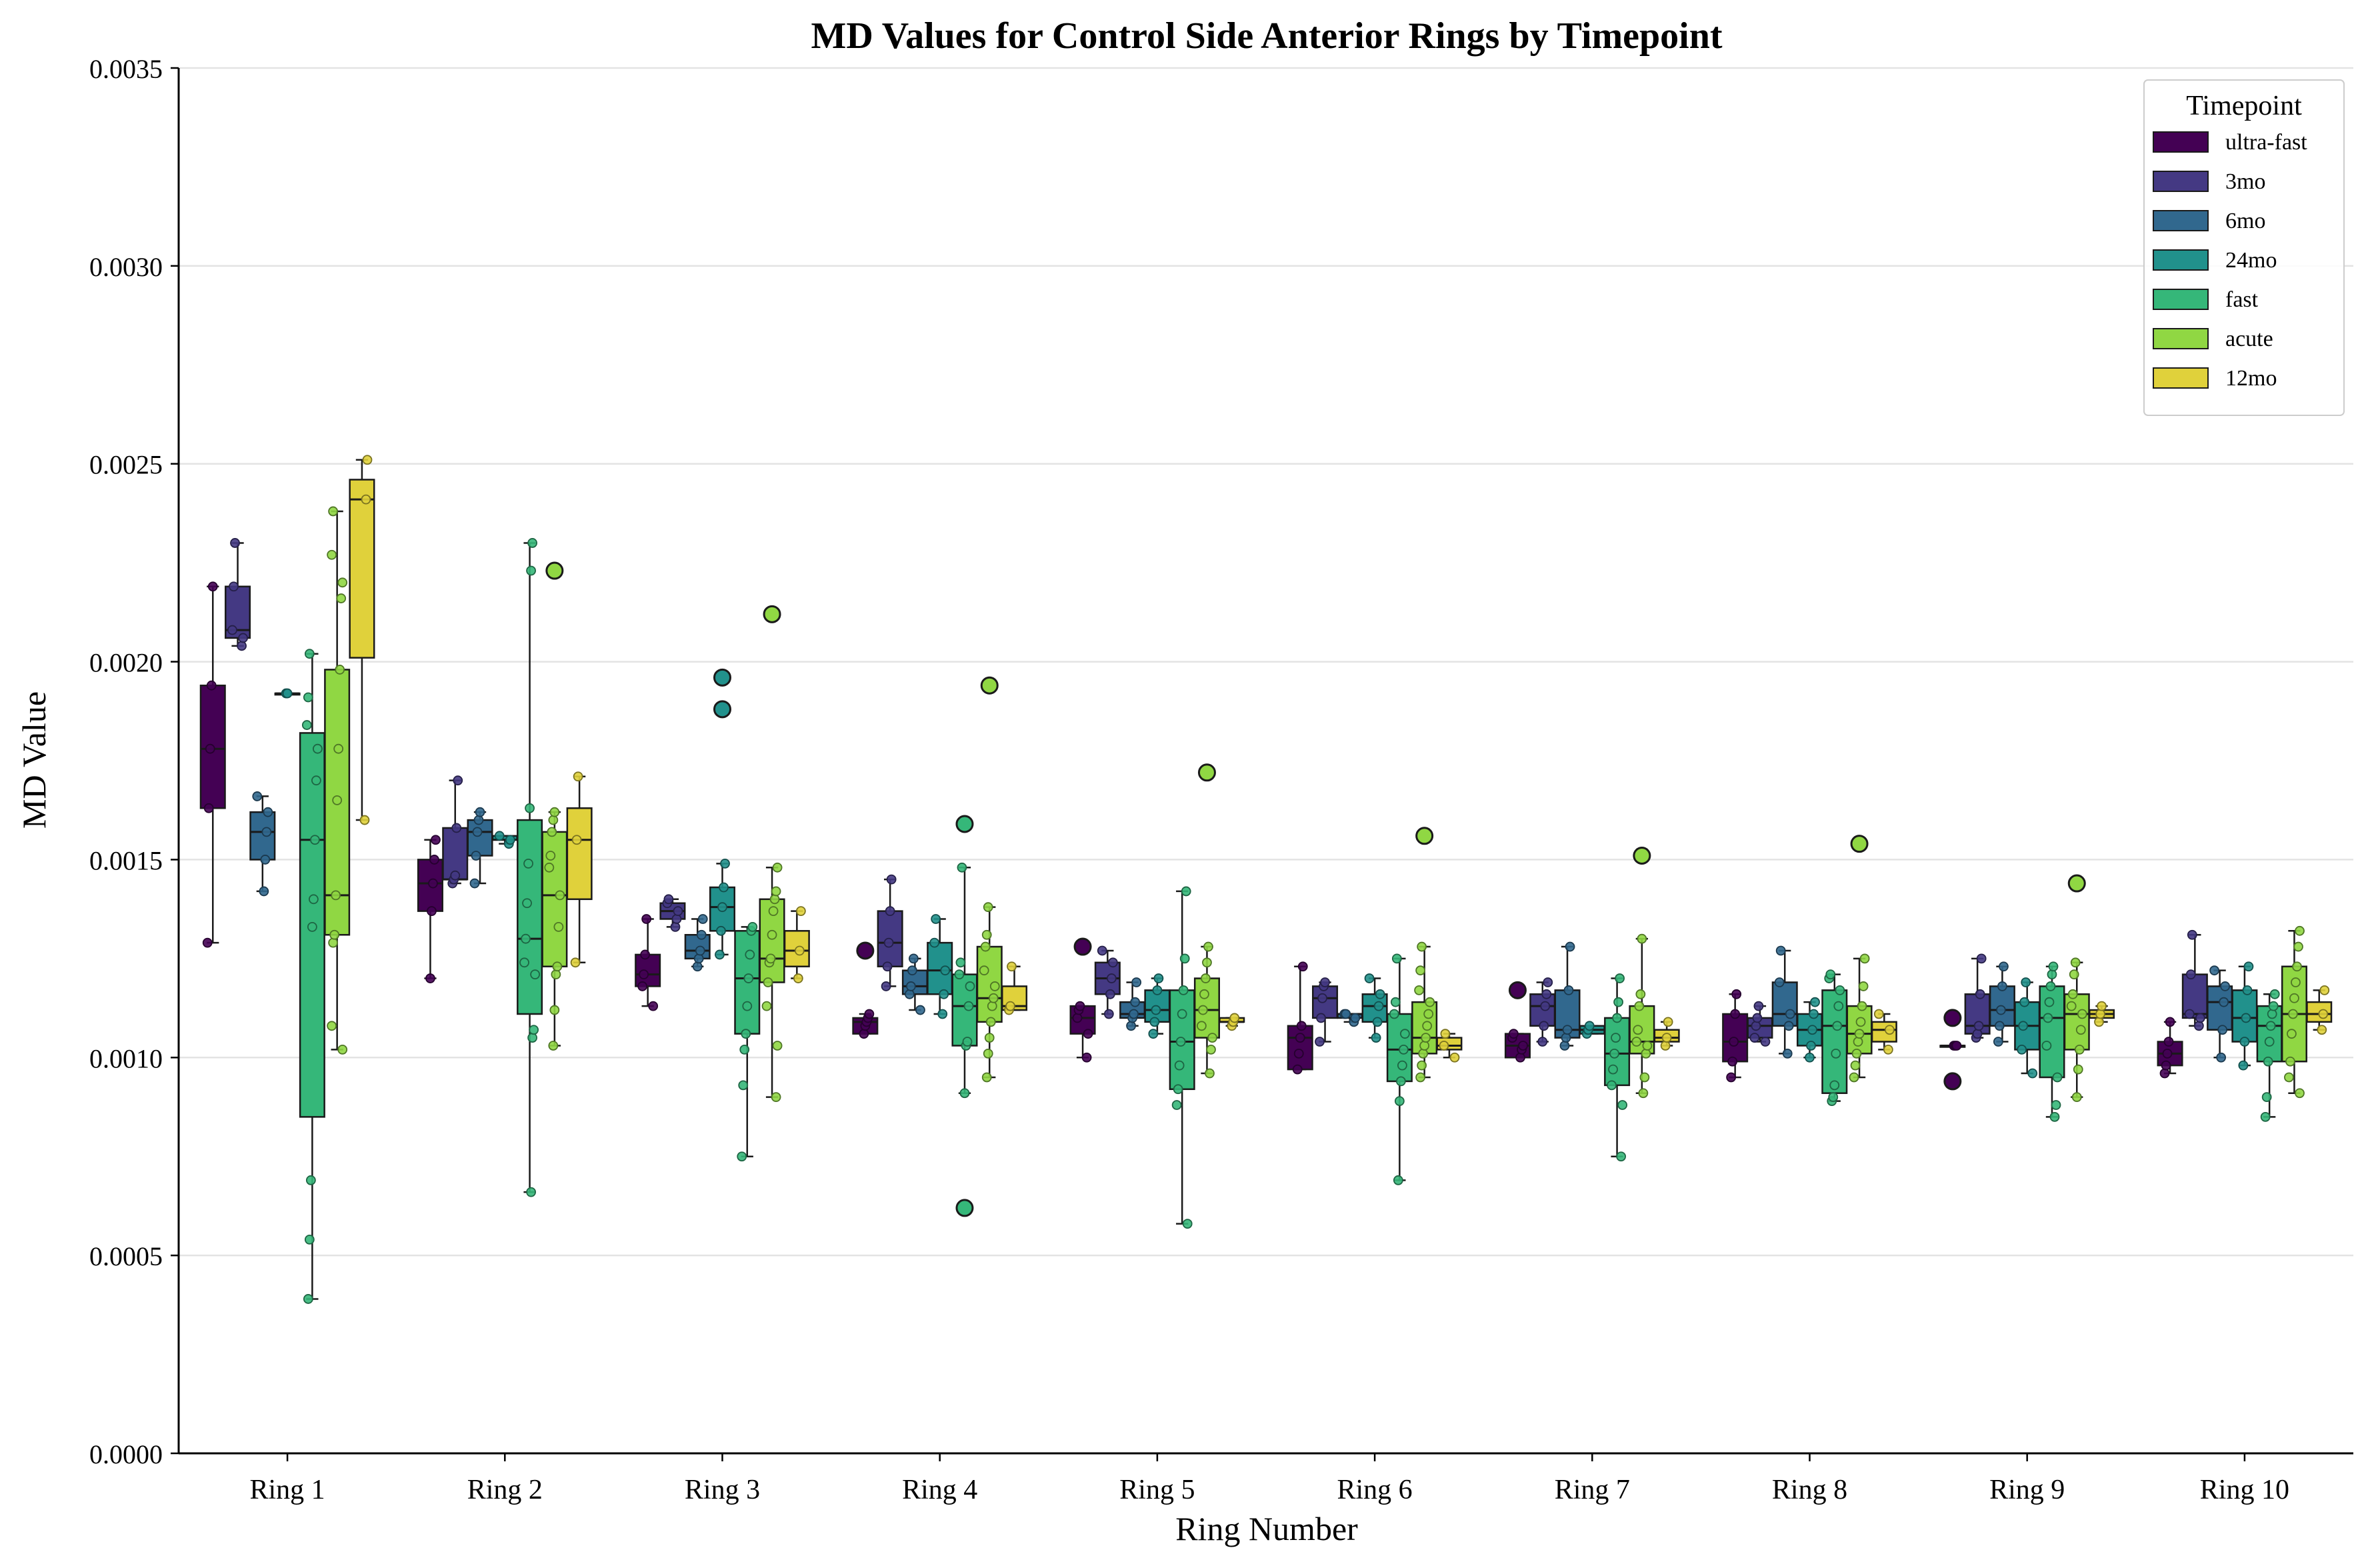 The image size is (2368, 1568). Describe the element at coordinates (722, 1490) in the screenshot. I see `x-tick-label: Ring 3` at that location.